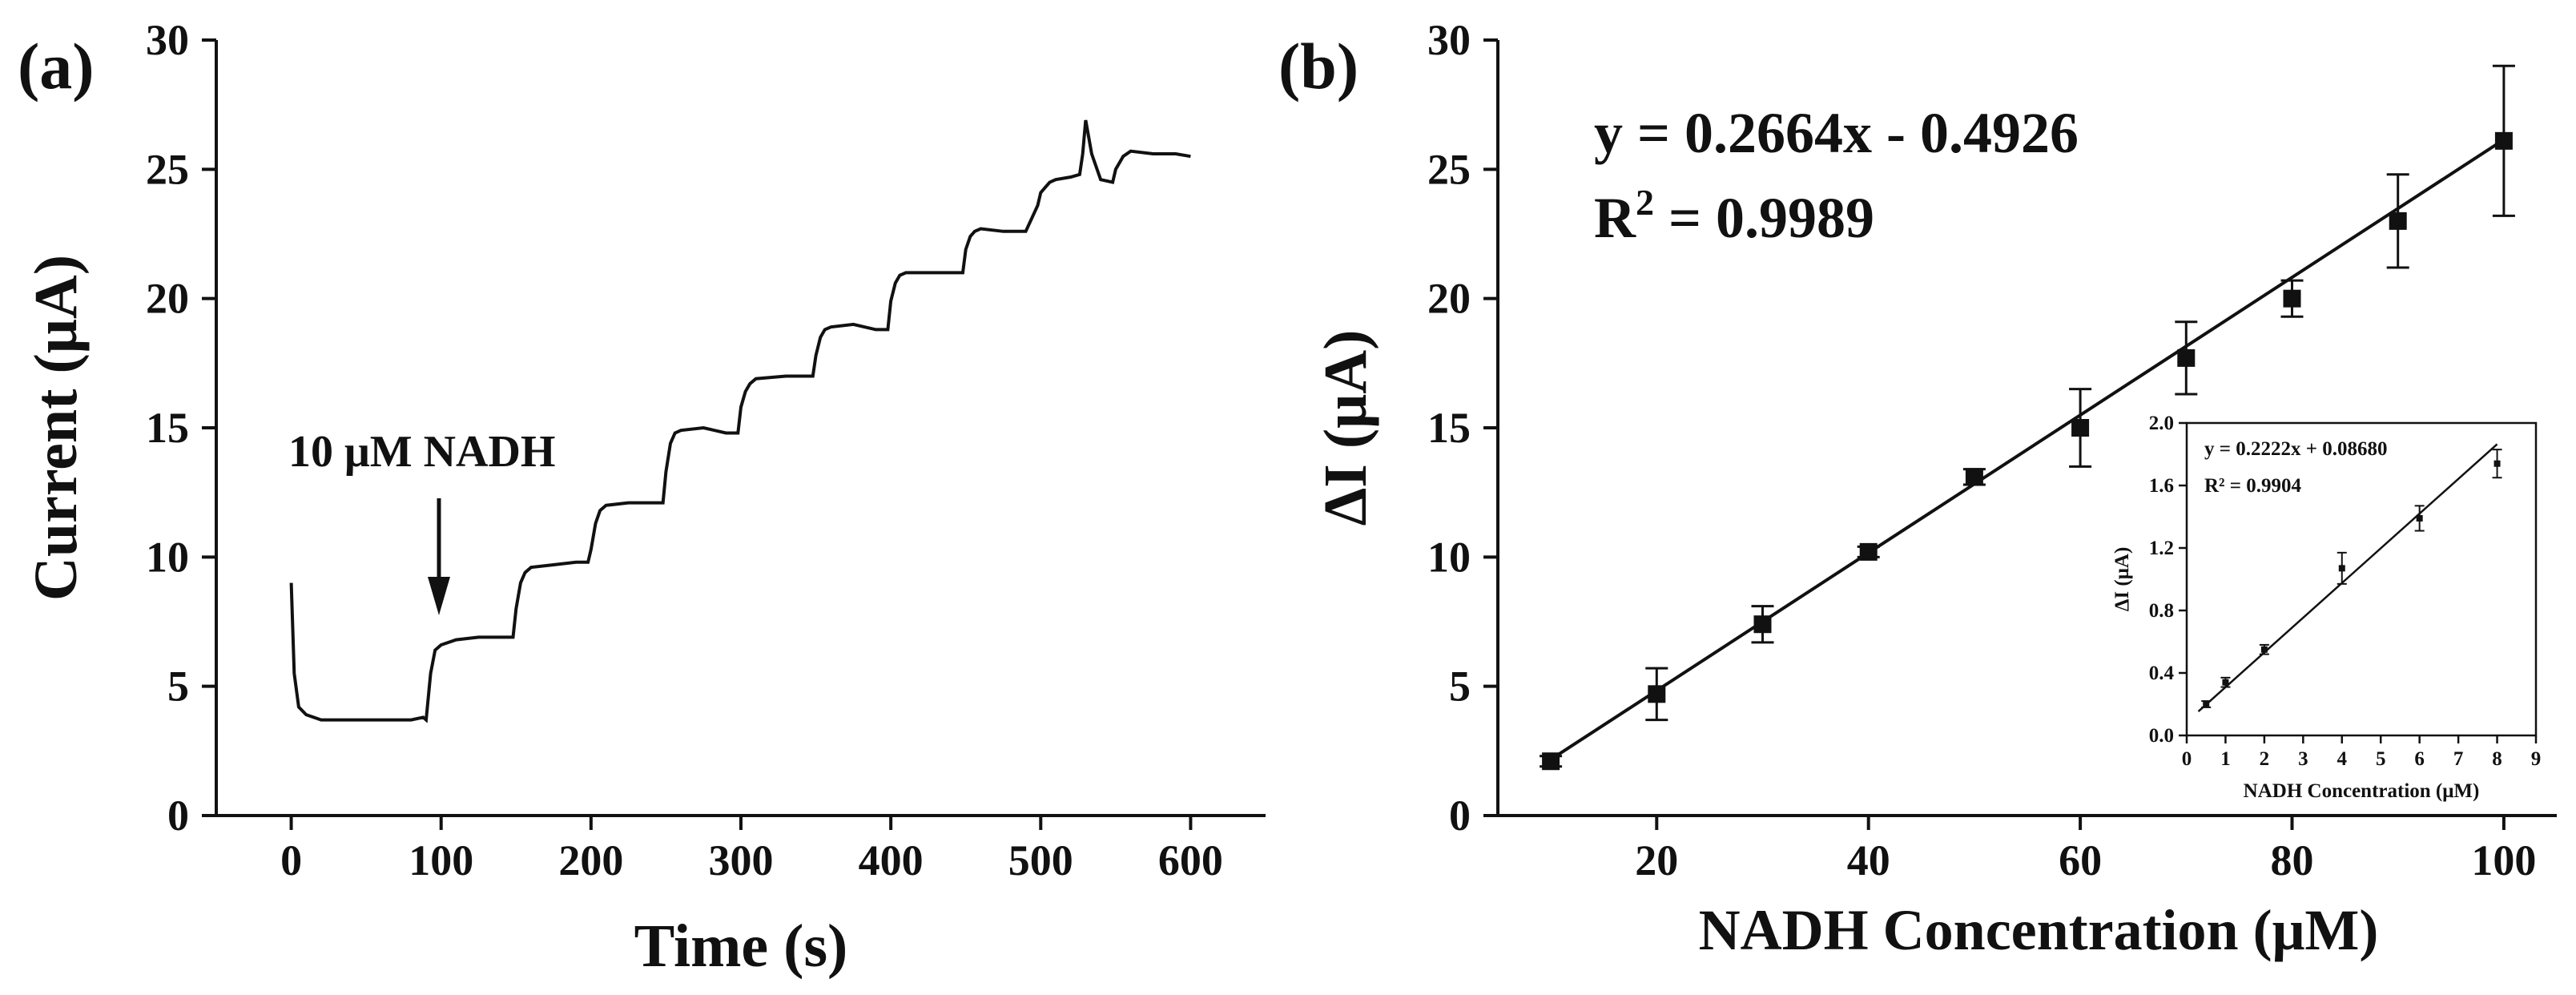 This screenshot has width=2576, height=995. Describe the element at coordinates (2351, 578) in the screenshot. I see `inset-points` at that location.